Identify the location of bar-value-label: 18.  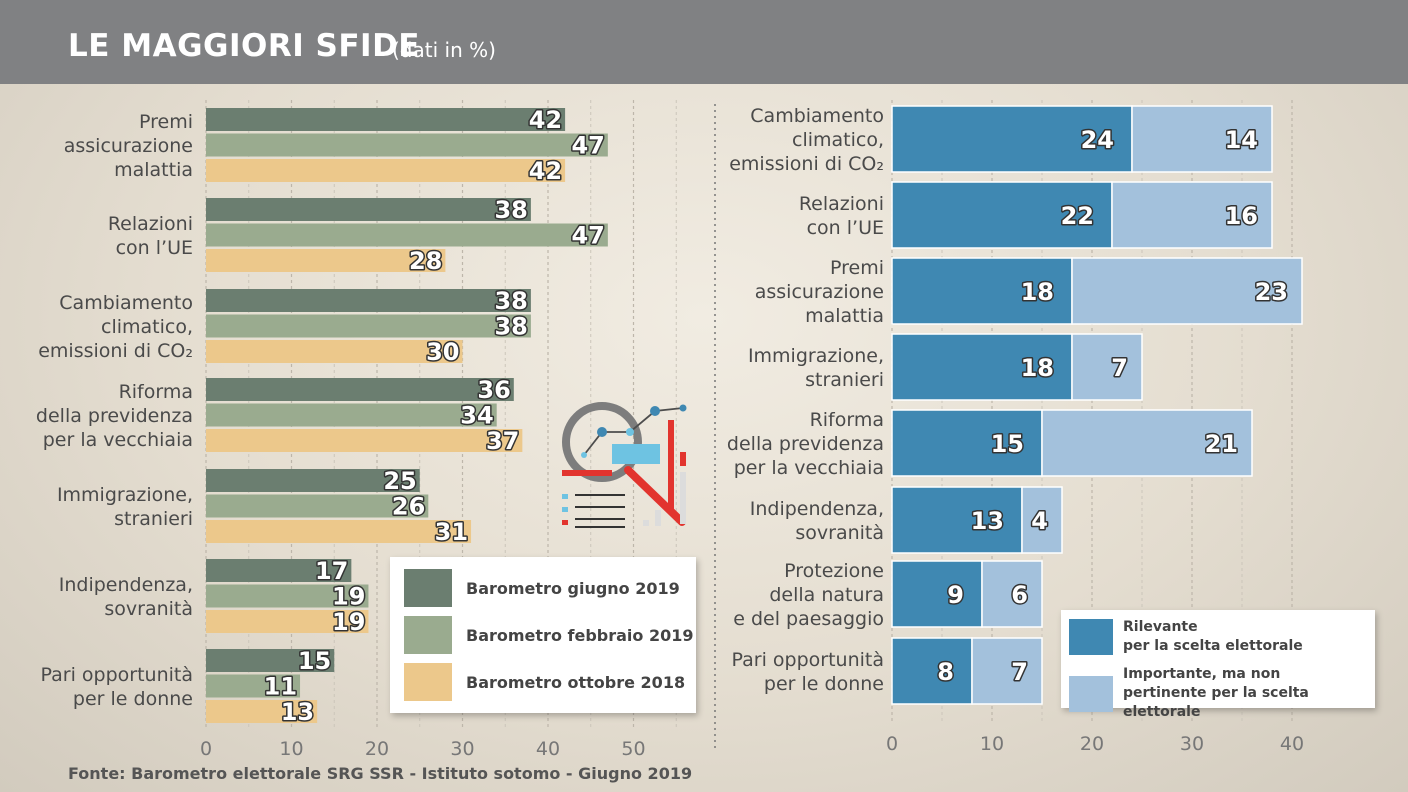
(1037, 292).